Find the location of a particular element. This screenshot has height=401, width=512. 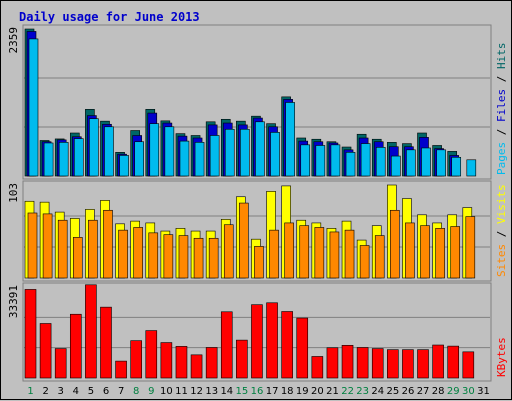

day-label-24: 24 is located at coordinates (377, 391).